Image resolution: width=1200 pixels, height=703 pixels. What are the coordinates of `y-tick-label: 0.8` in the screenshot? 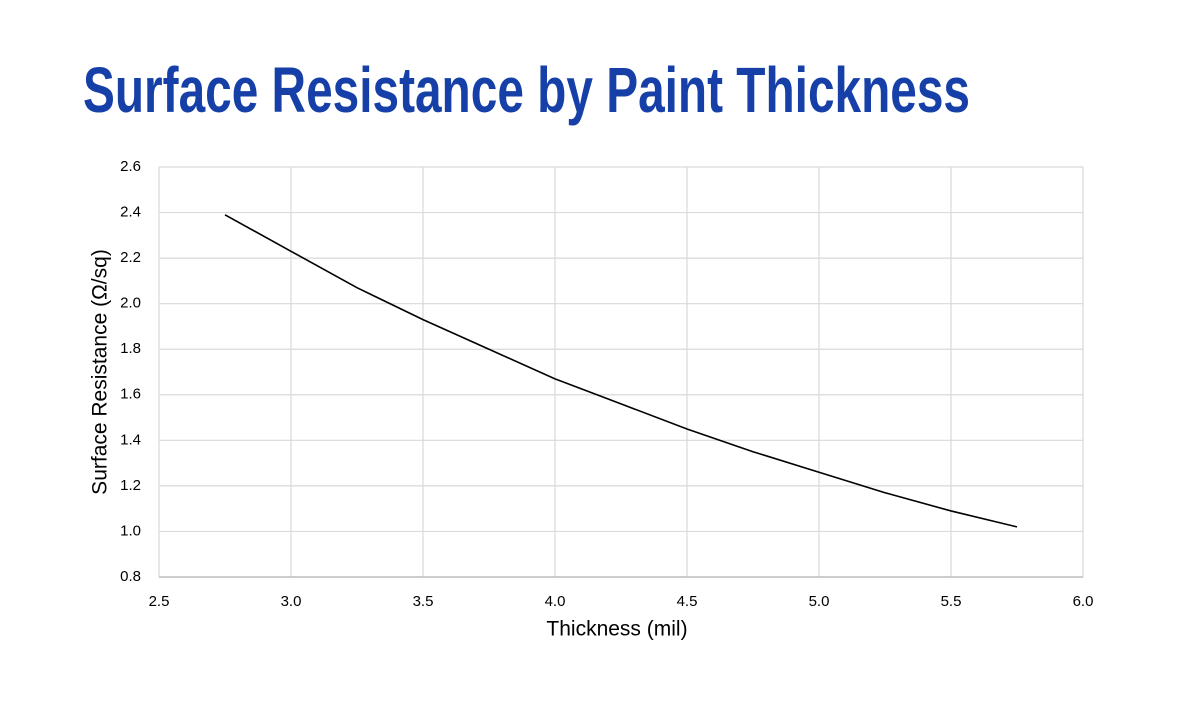 It's located at (130, 576).